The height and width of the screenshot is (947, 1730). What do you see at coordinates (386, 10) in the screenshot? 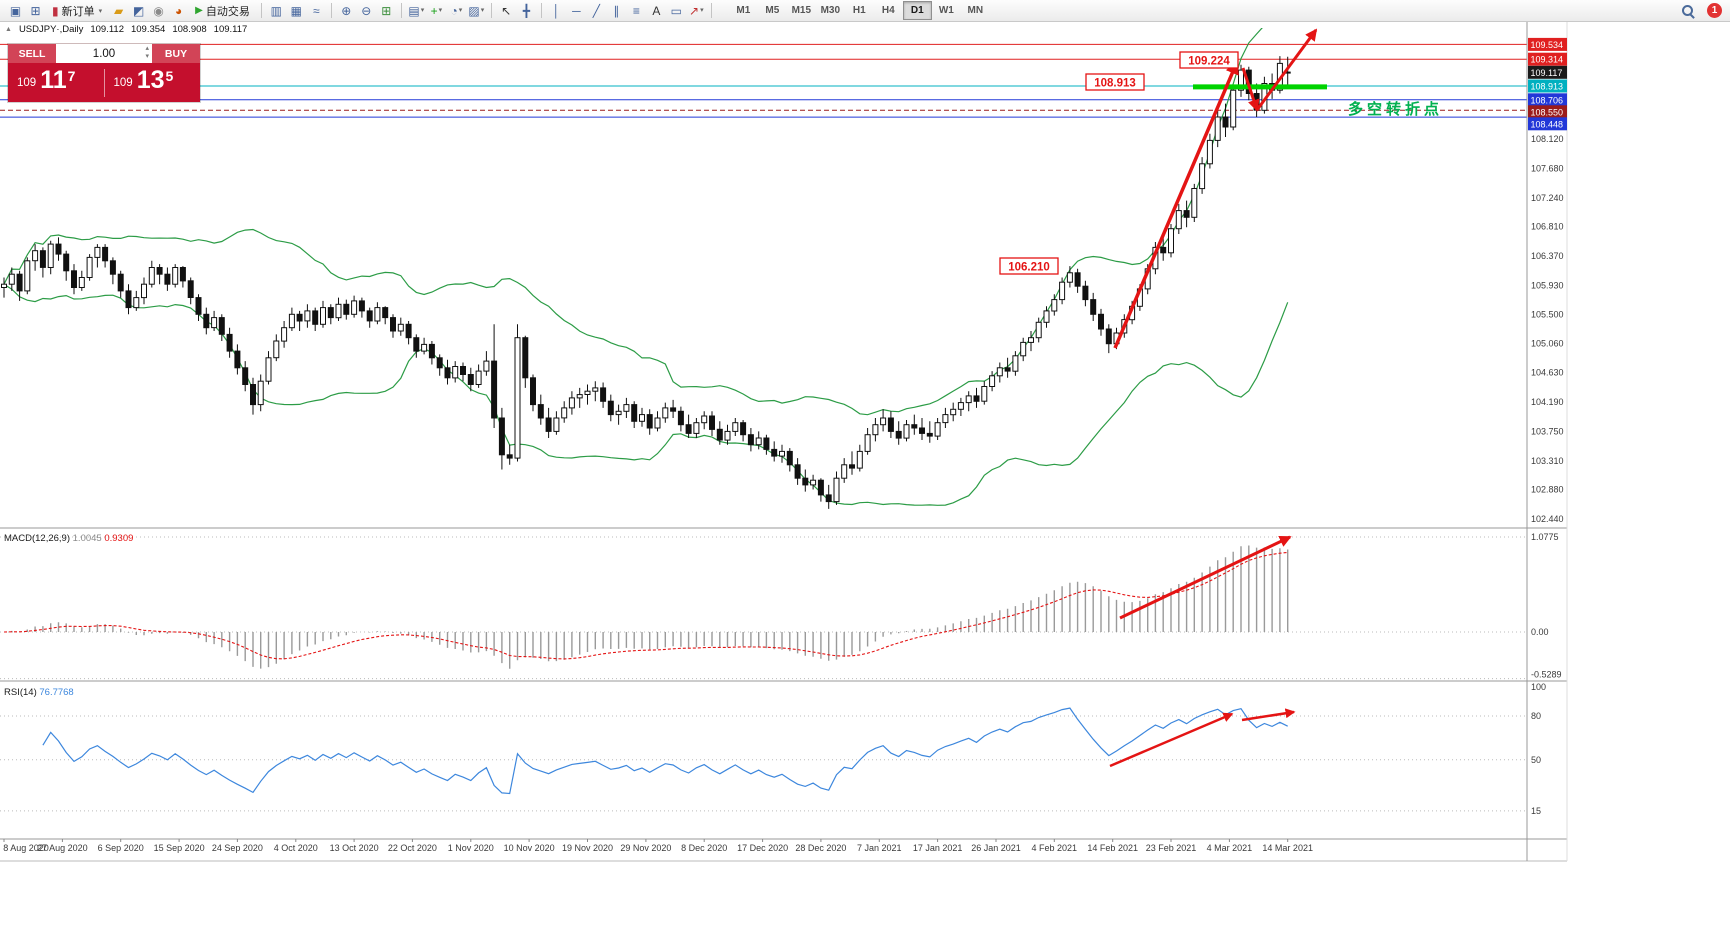
I see `tile-windows-icon: ⊞` at bounding box center [386, 10].